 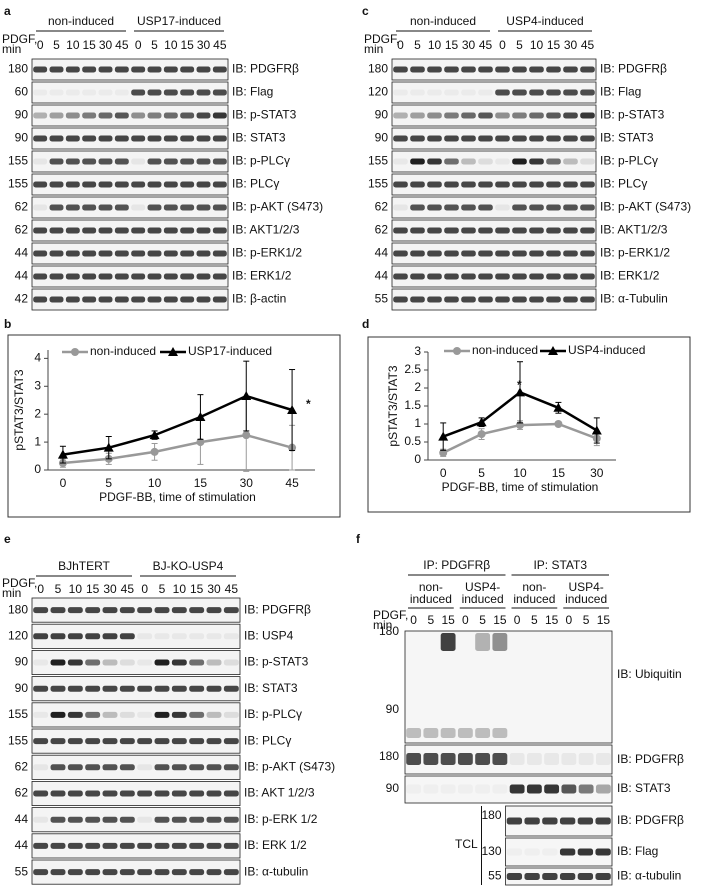 What do you see at coordinates (381, 39) in the screenshot?
I see `time-axis-label: PDGF,` at bounding box center [381, 39].